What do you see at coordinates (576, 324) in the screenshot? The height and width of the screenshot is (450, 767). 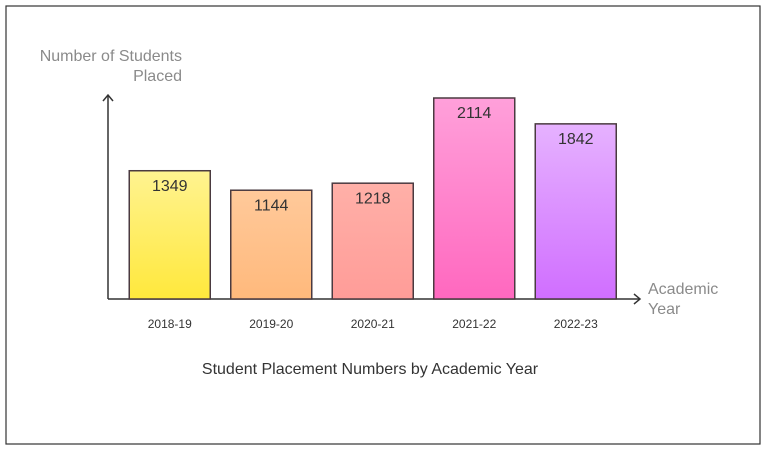 I see `x-tick-label: 2022-23` at bounding box center [576, 324].